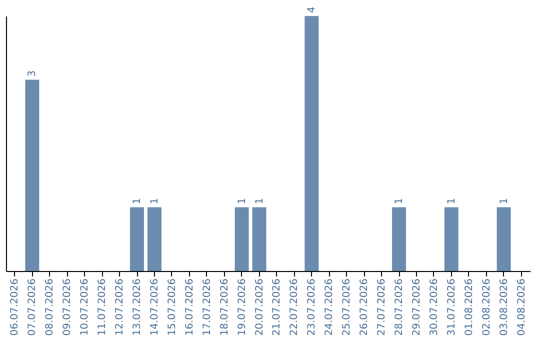  What do you see at coordinates (68, 307) in the screenshot?
I see `x-tick-label: 09.07.2026` at bounding box center [68, 307].